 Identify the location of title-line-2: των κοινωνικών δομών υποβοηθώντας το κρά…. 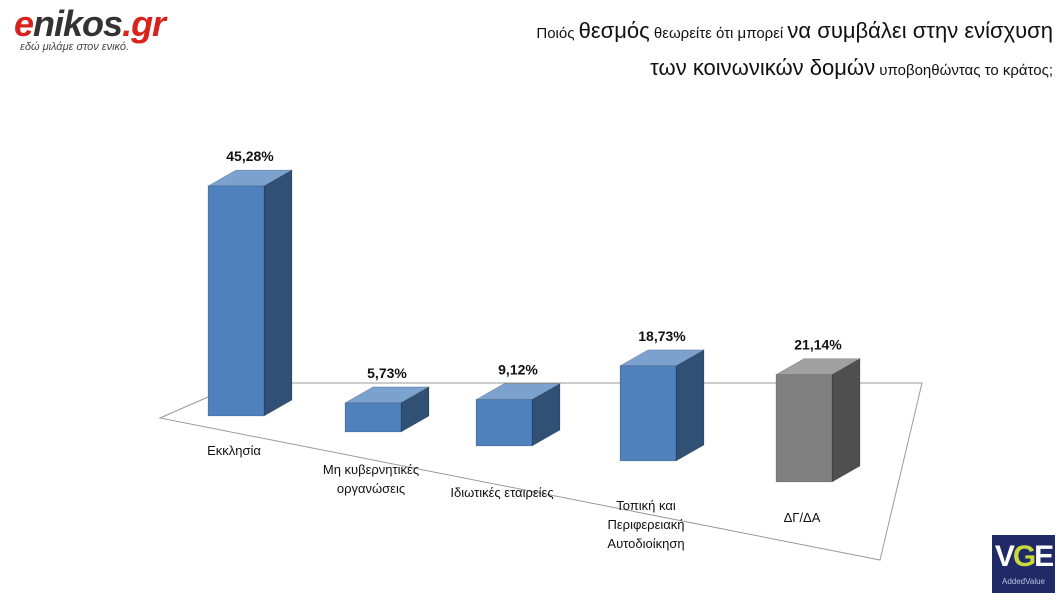
(673, 69).